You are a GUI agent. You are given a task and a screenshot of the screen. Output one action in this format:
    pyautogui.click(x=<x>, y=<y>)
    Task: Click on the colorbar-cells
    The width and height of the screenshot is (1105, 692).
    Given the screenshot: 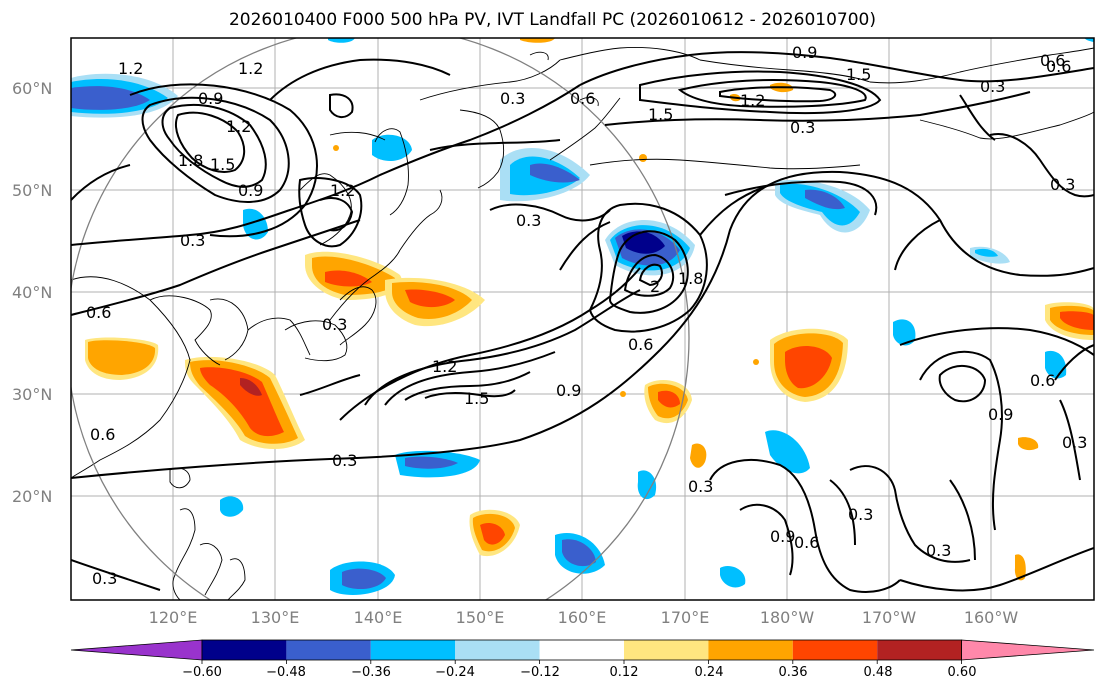 What is the action you would take?
    pyautogui.click(x=582, y=651)
    